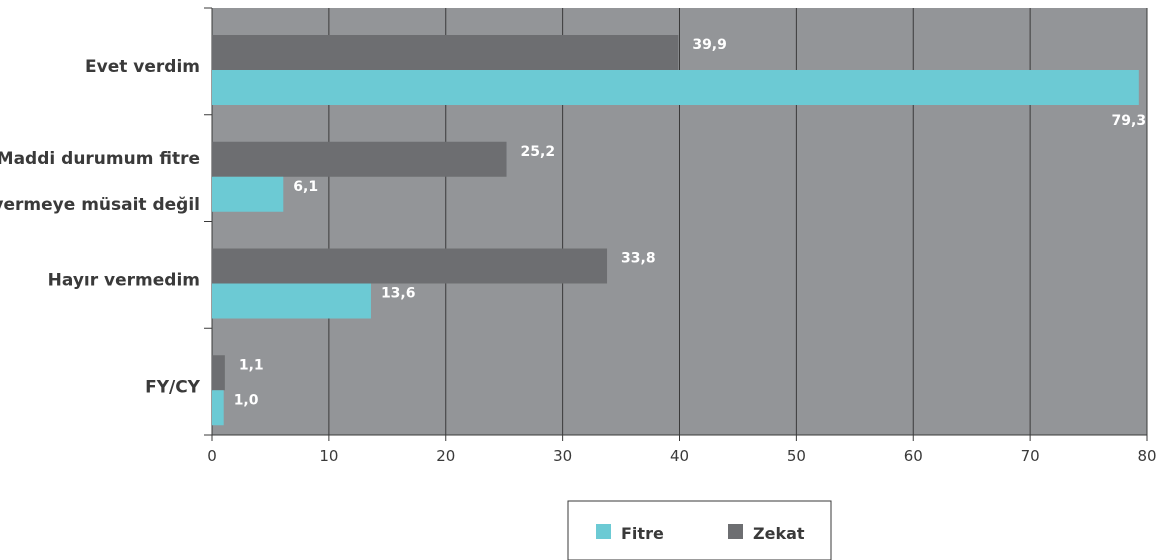 This screenshot has height=560, width=1167. I want to click on category-label: FY/CY, so click(173, 387).